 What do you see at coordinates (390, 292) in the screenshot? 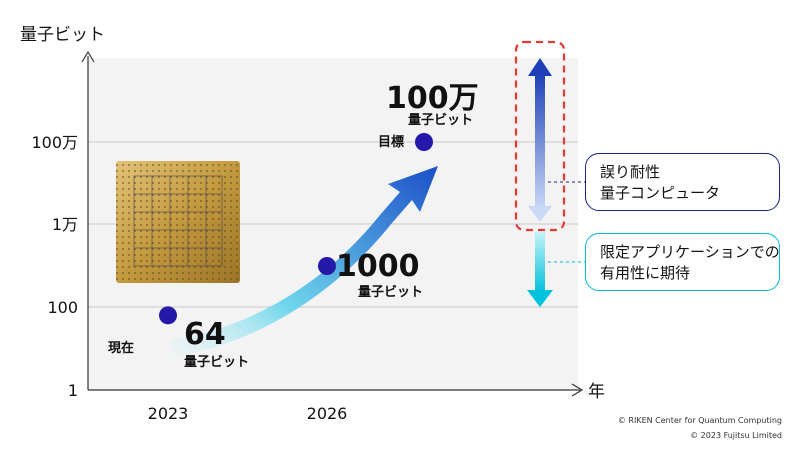
I see `point-unit-1000: 量子ビット` at bounding box center [390, 292].